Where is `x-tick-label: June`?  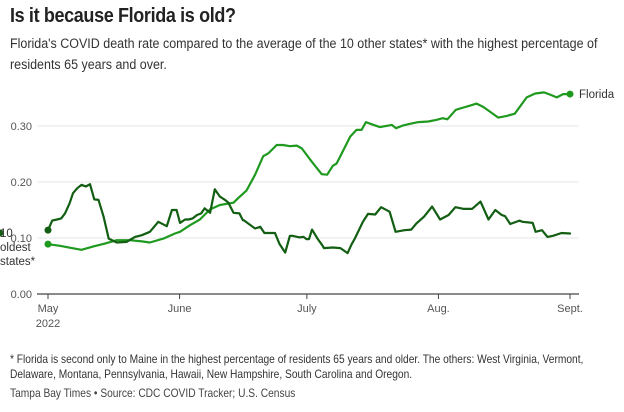 x-tick-label: June is located at coordinates (180, 309).